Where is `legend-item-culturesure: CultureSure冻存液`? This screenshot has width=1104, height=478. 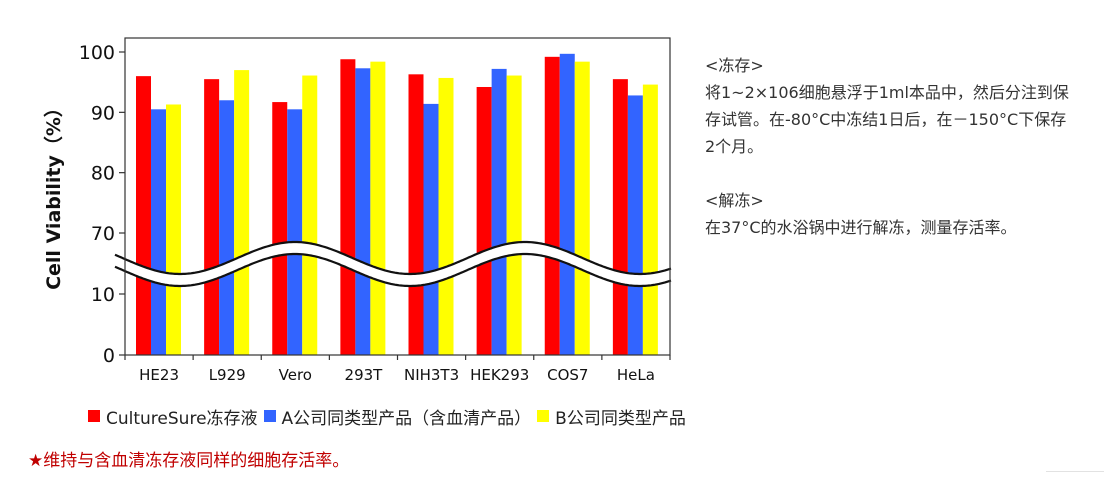
legend-item-culturesure: CultureSure冻存液 is located at coordinates (173, 416).